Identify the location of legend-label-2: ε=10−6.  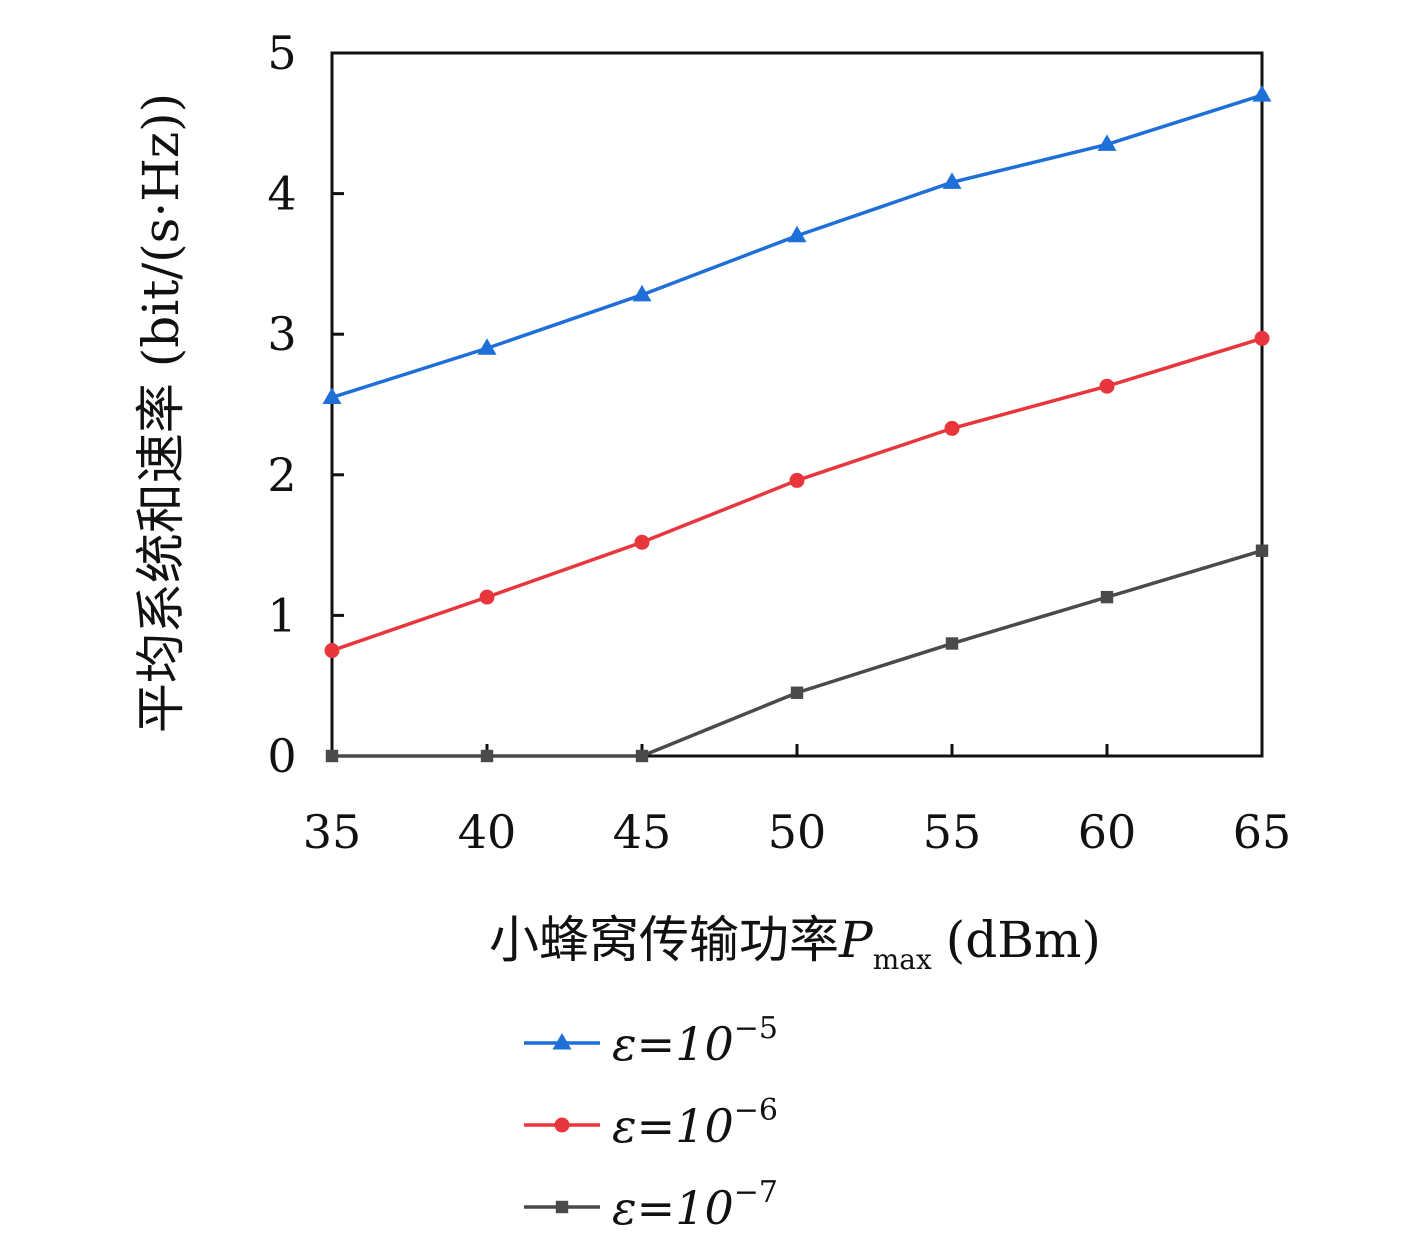
(695, 1123).